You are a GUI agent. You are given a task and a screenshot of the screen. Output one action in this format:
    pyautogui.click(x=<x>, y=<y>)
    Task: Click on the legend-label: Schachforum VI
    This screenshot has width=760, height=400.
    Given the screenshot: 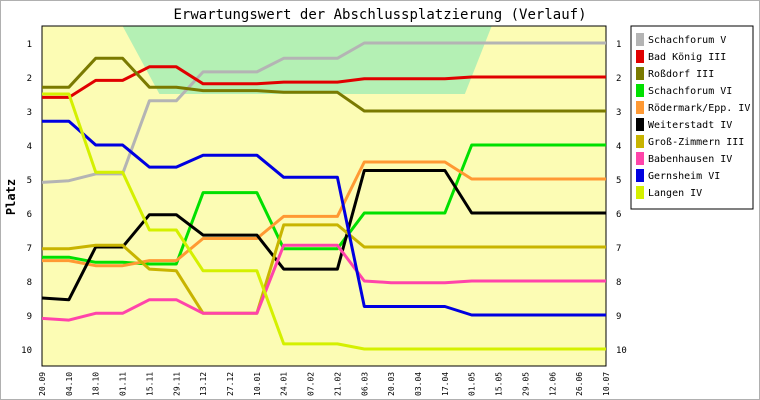 What is the action you would take?
    pyautogui.click(x=690, y=91)
    